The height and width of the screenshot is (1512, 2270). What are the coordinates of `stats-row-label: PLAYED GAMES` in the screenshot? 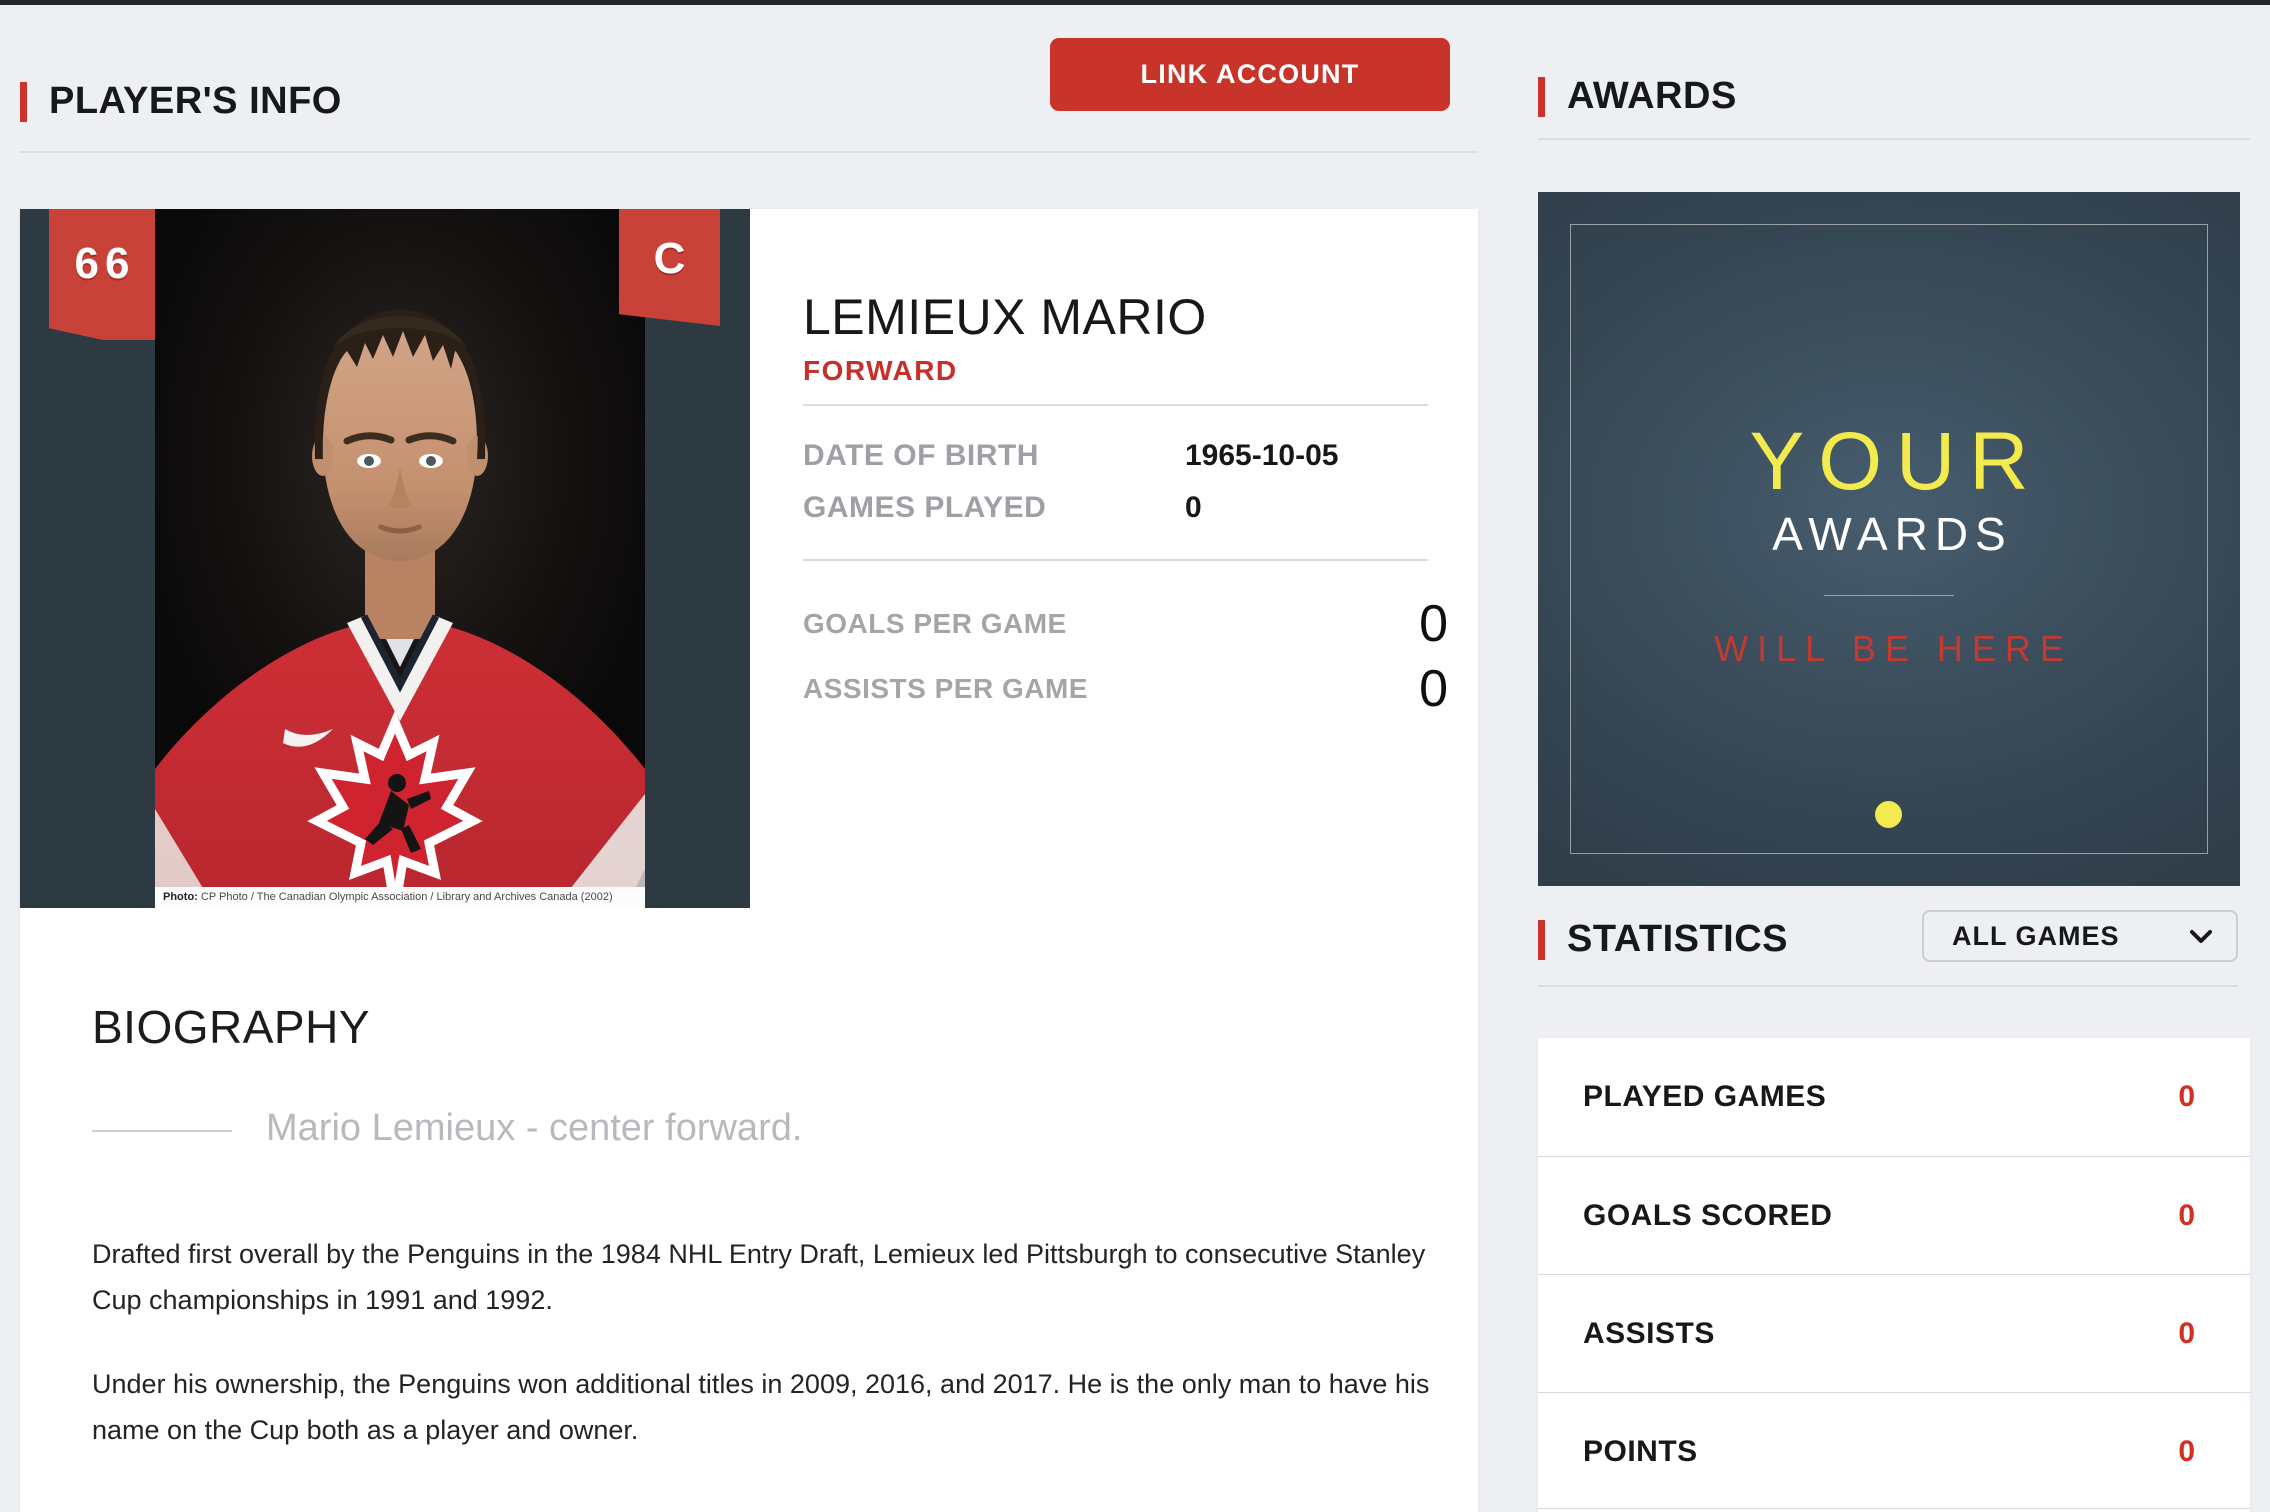 It's located at (1705, 1096).